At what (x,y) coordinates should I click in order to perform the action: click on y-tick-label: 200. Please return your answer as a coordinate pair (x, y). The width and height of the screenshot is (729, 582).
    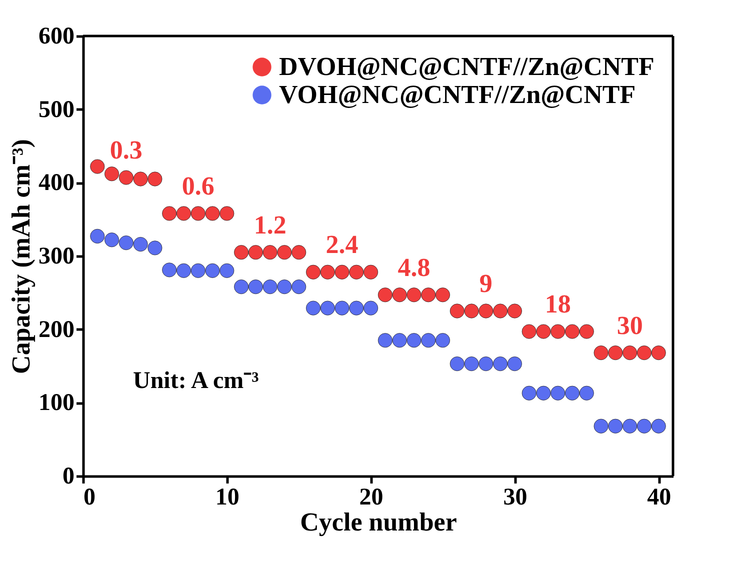
    Looking at the image, I should click on (56, 329).